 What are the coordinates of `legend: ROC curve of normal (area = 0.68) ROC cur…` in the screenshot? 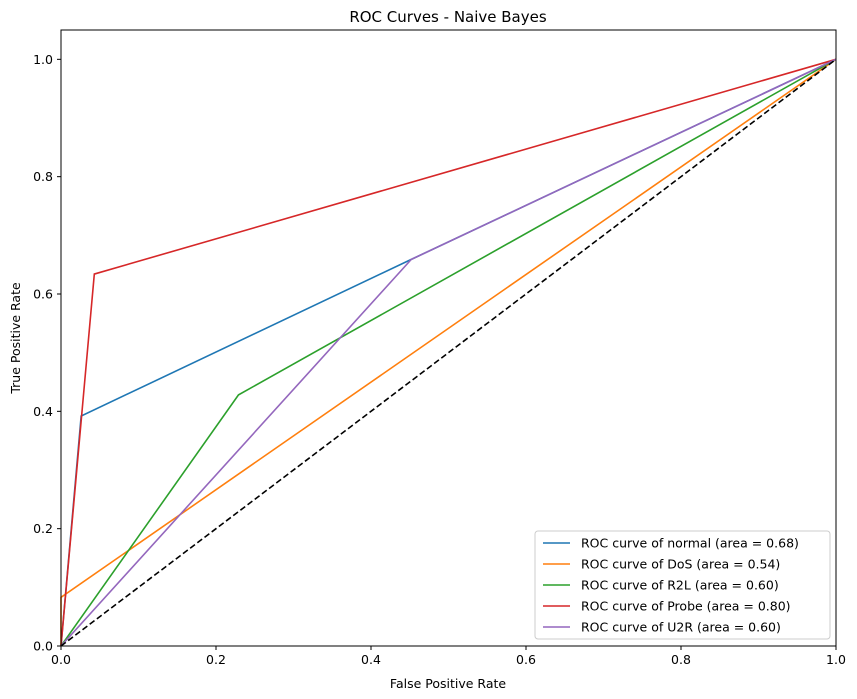 It's located at (682, 585).